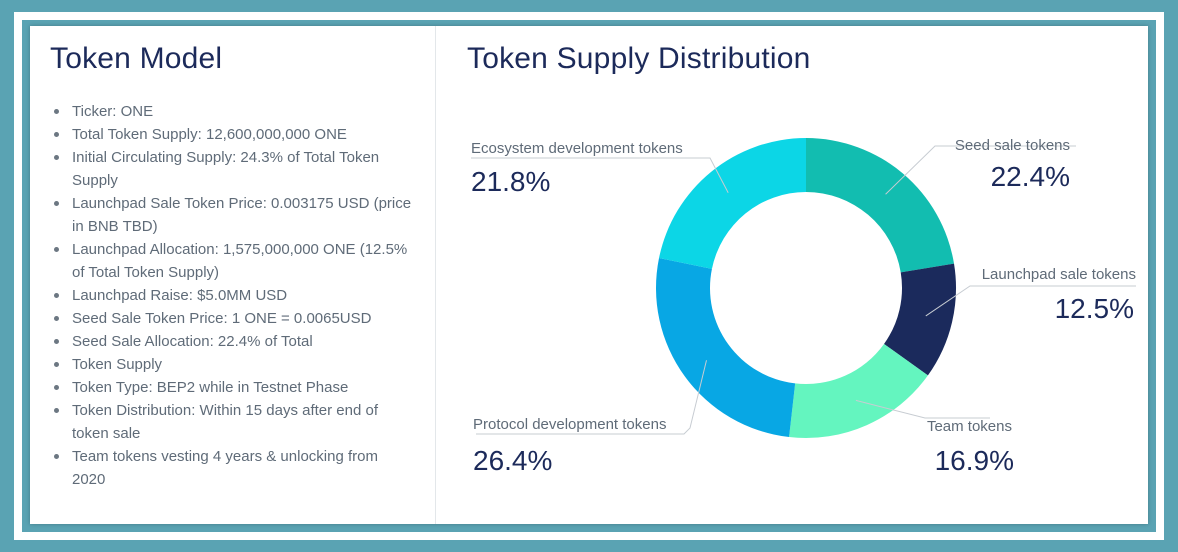 This screenshot has height=552, width=1178. What do you see at coordinates (922, 409) in the screenshot?
I see `leader-line-team-tokens` at bounding box center [922, 409].